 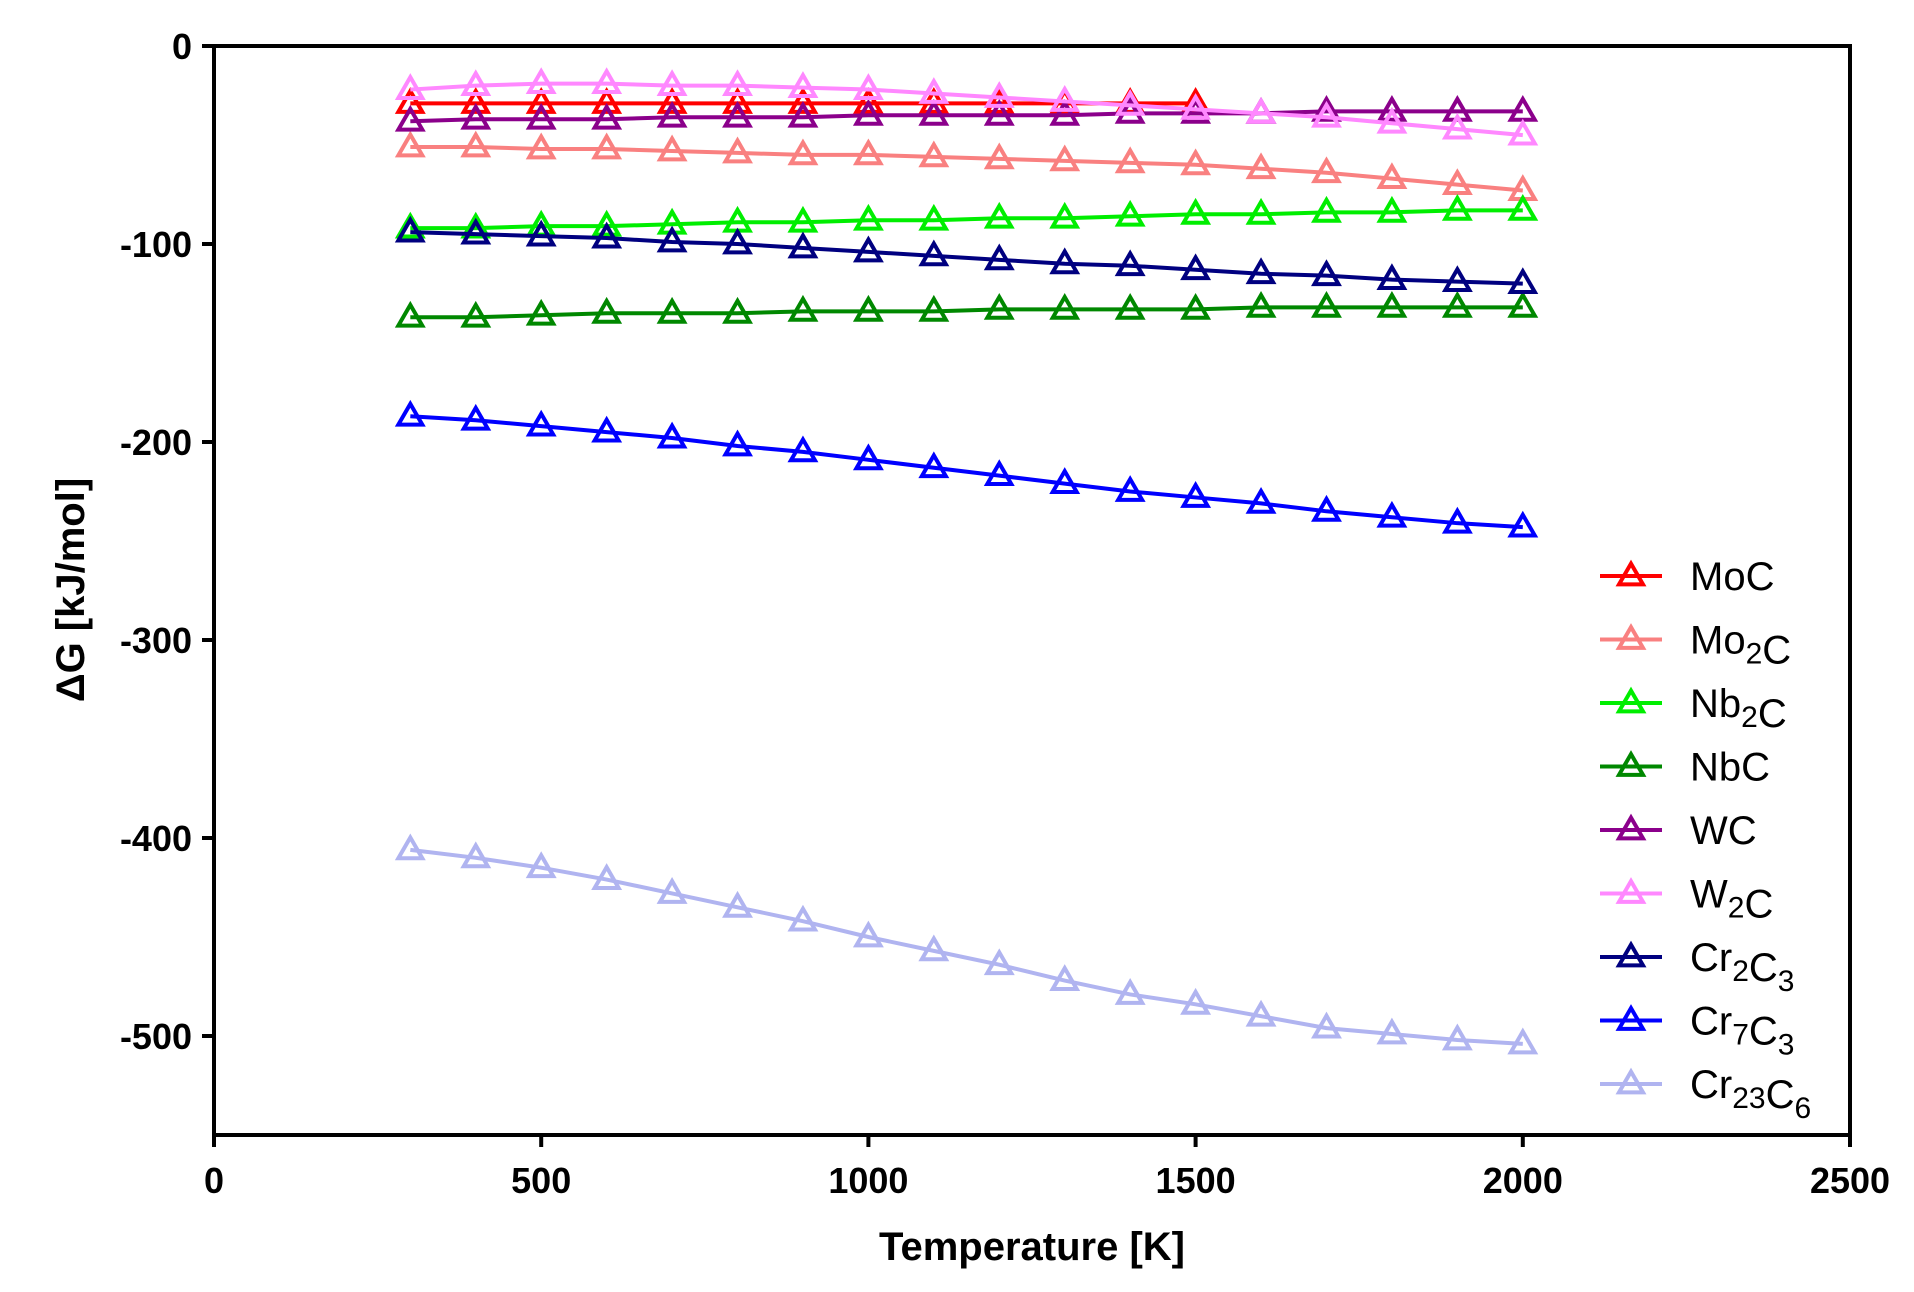 I want to click on legend-label: Cr23C6, so click(x=1750, y=1094).